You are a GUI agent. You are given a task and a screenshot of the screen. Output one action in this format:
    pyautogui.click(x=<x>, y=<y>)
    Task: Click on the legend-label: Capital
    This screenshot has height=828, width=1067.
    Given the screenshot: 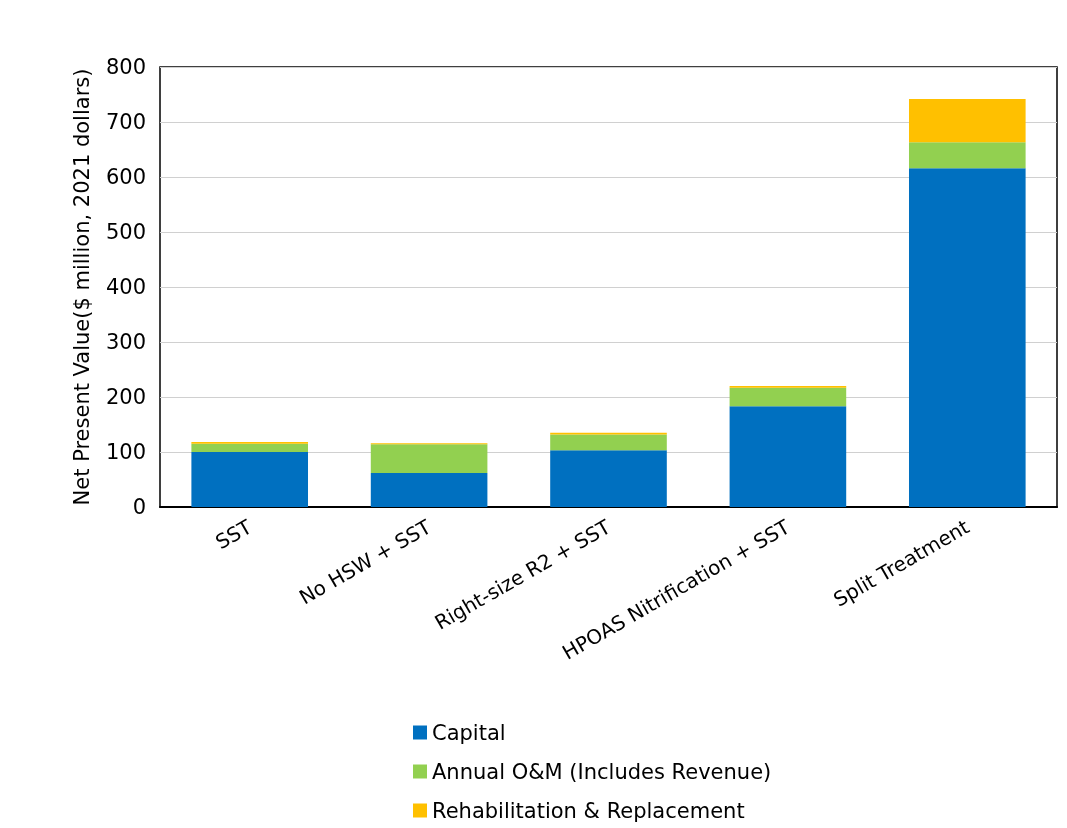 What is the action you would take?
    pyautogui.click(x=469, y=732)
    